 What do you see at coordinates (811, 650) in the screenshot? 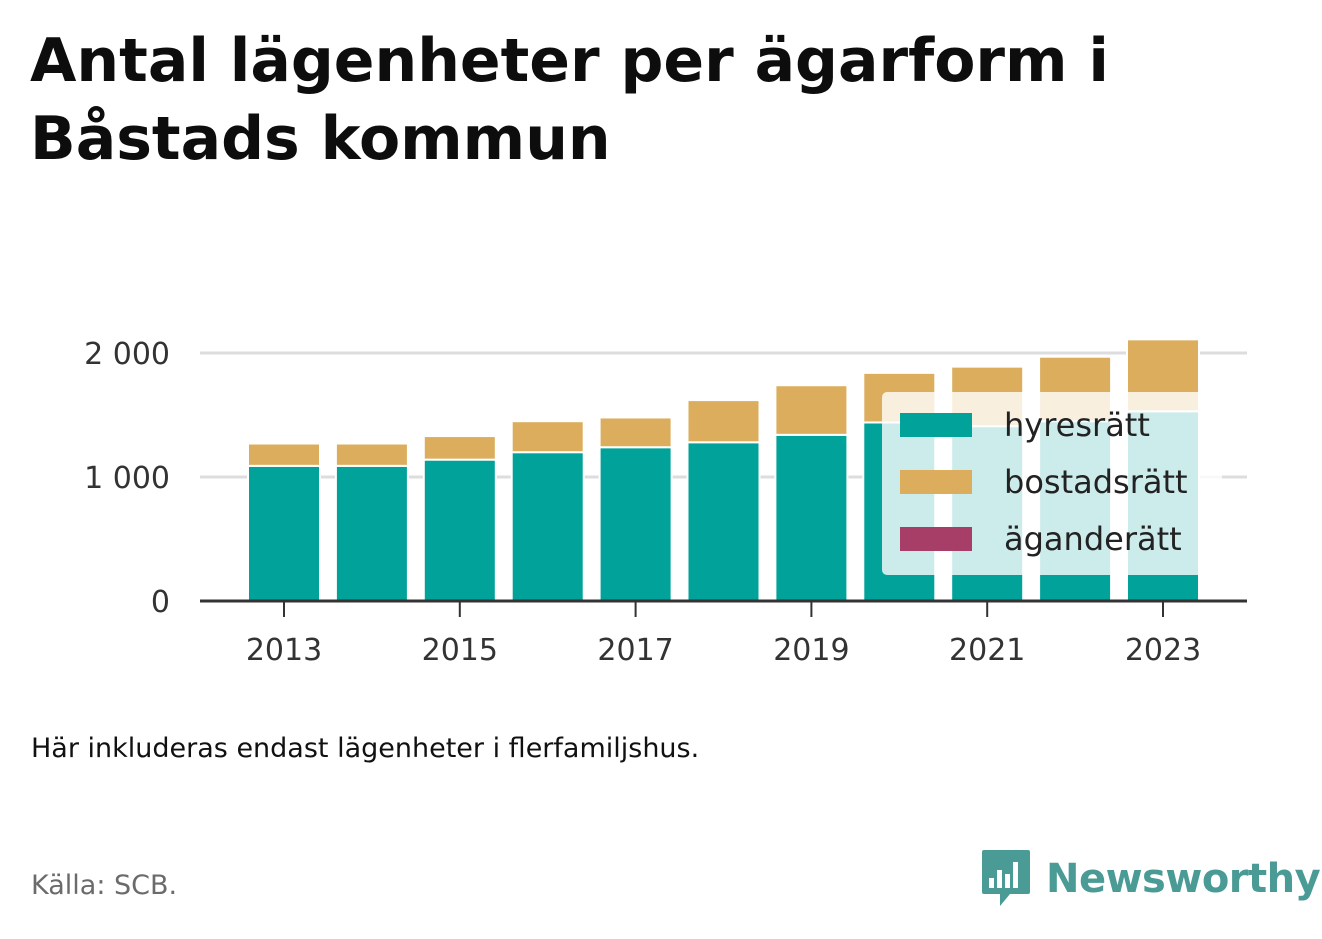
I see `x-tick-label: 2019` at bounding box center [811, 650].